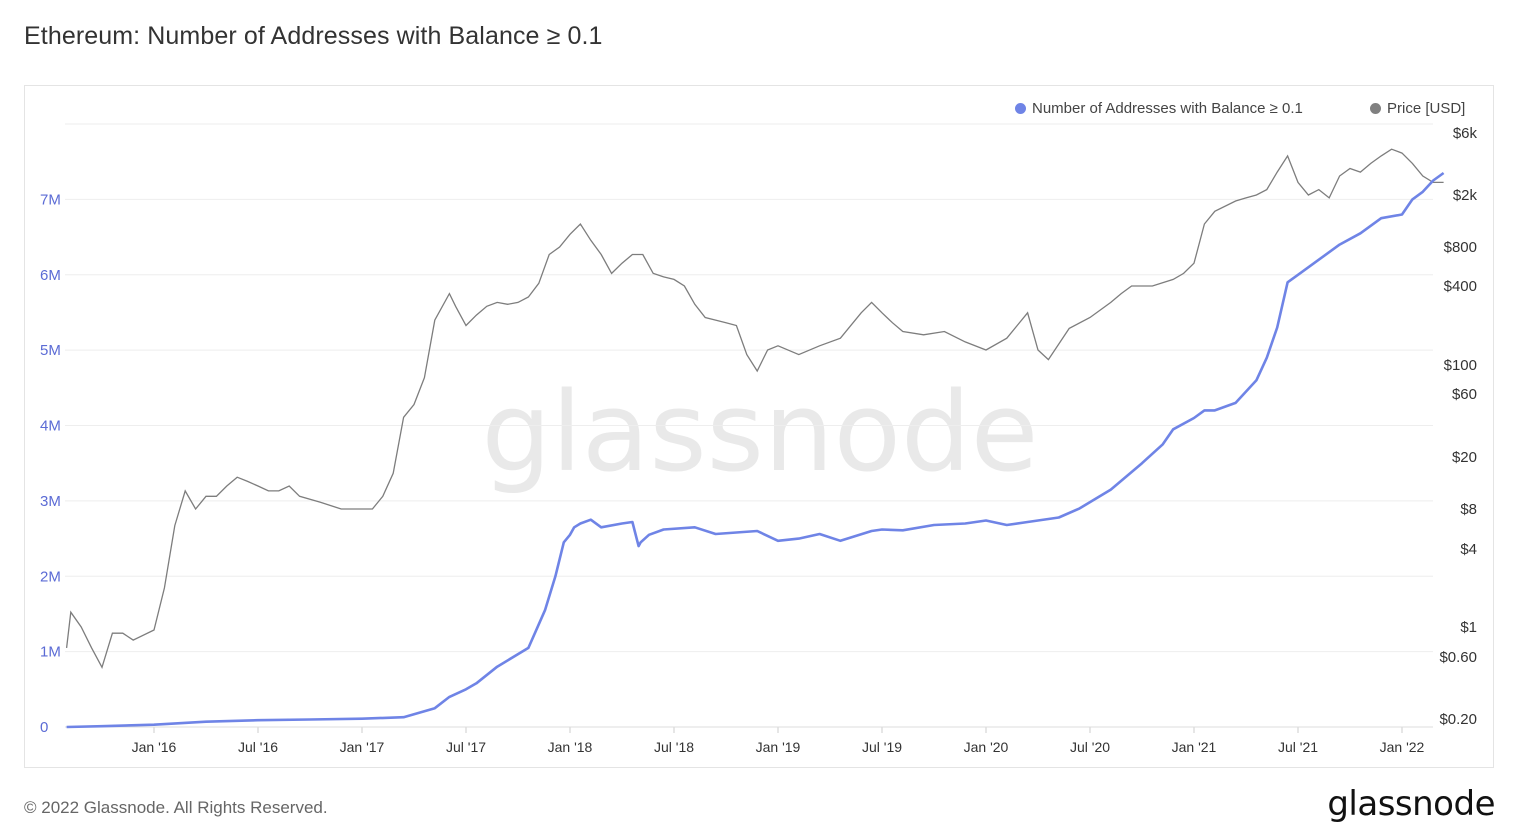 This screenshot has height=839, width=1527. Describe the element at coordinates (258, 747) in the screenshot. I see `x-tick-label: Jul '16` at that location.